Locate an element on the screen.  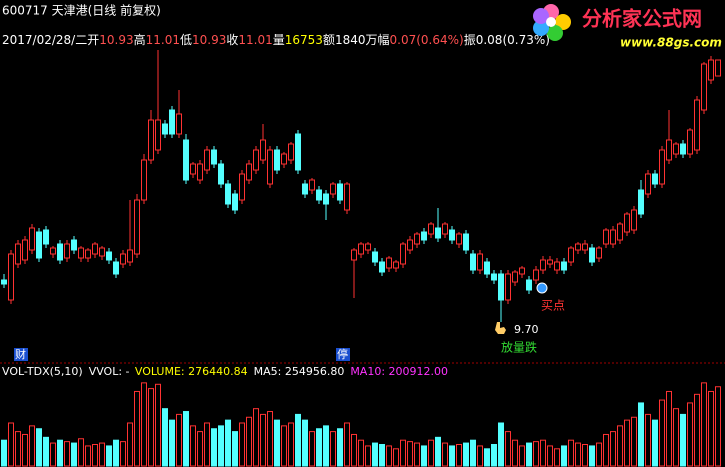
logo: 分析家公式网 www.88gs.com is located at coordinates (627, 27).